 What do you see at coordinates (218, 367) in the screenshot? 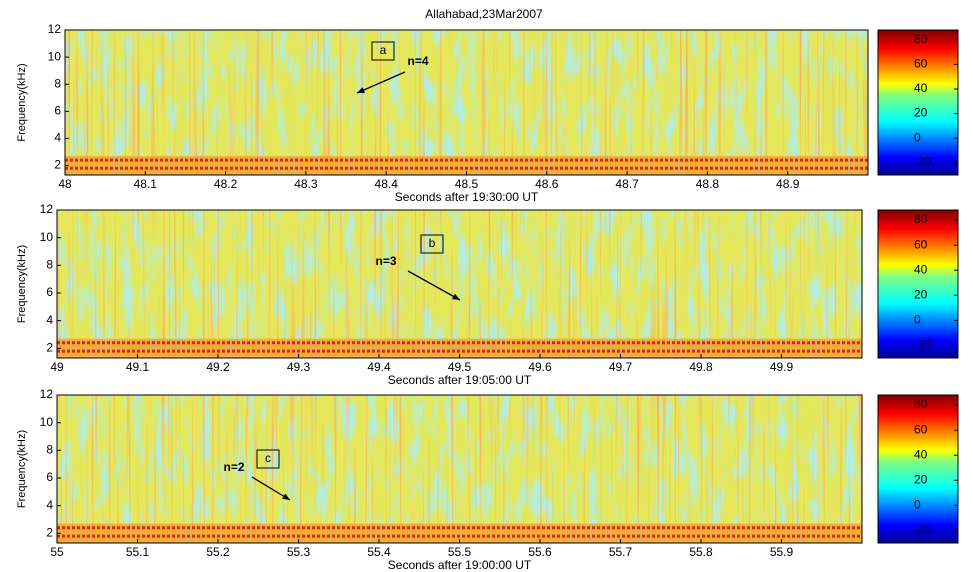
I see `x-tick-label: 49.2` at bounding box center [218, 367].